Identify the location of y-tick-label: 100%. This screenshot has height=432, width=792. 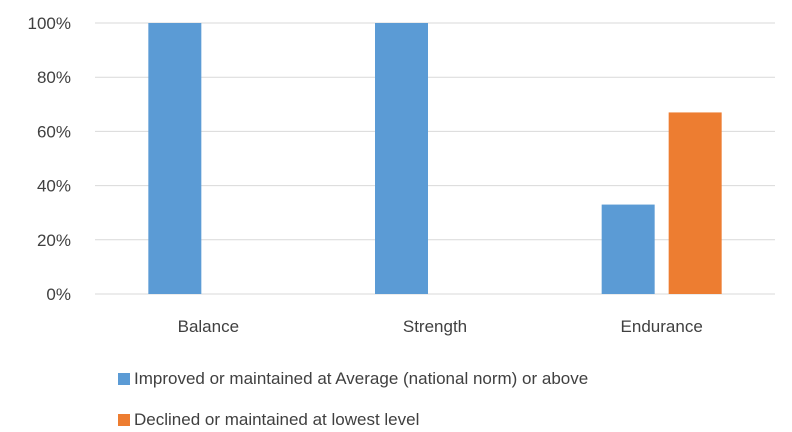
(49, 23).